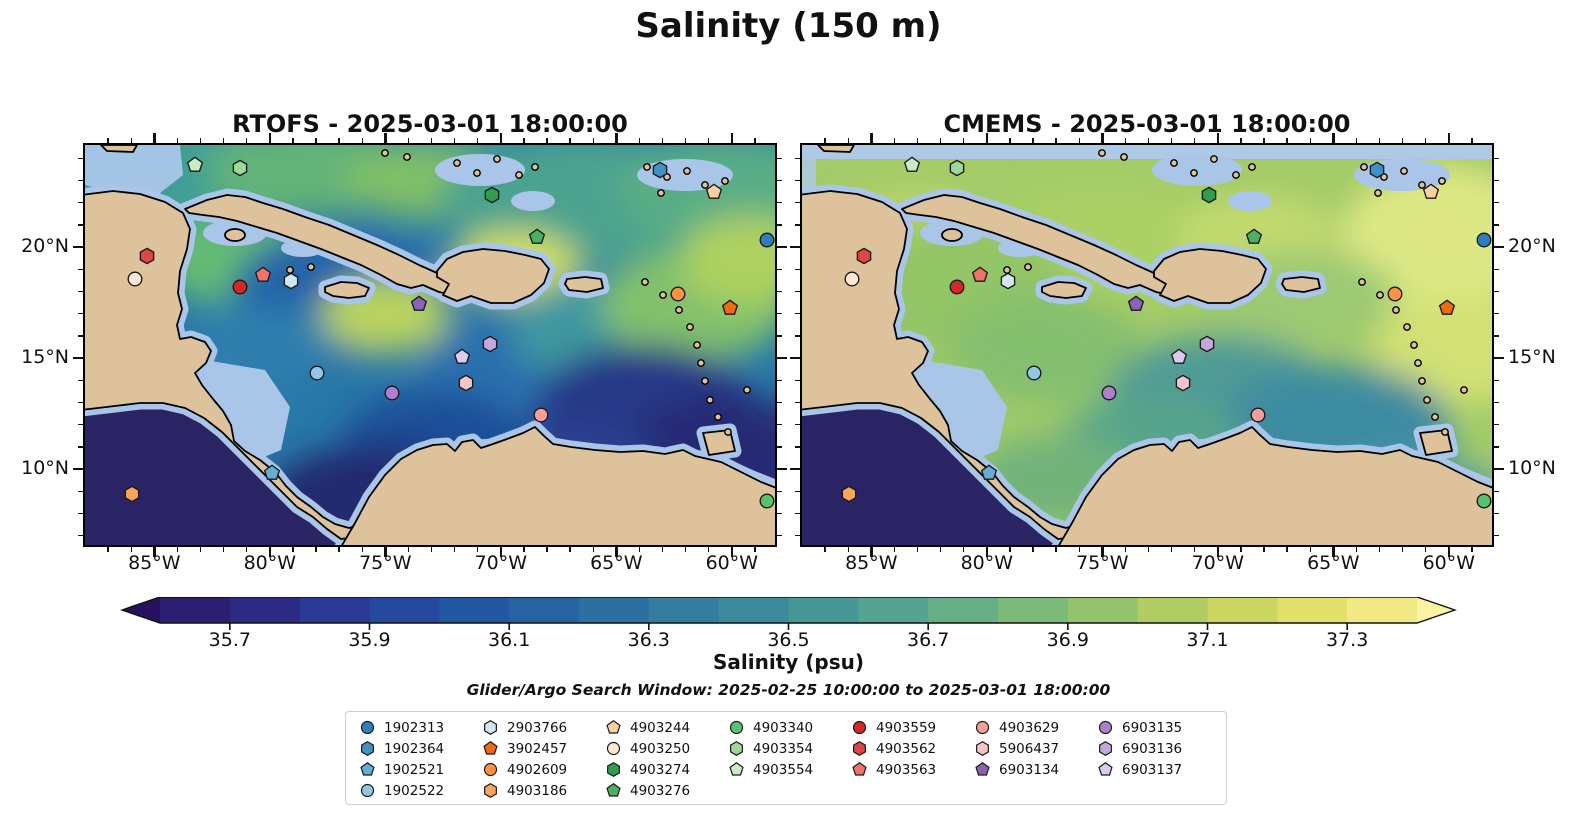 Image resolution: width=1577 pixels, height=827 pixels. Describe the element at coordinates (648, 640) in the screenshot. I see `colorbar-tick-label: 36.3` at that location.